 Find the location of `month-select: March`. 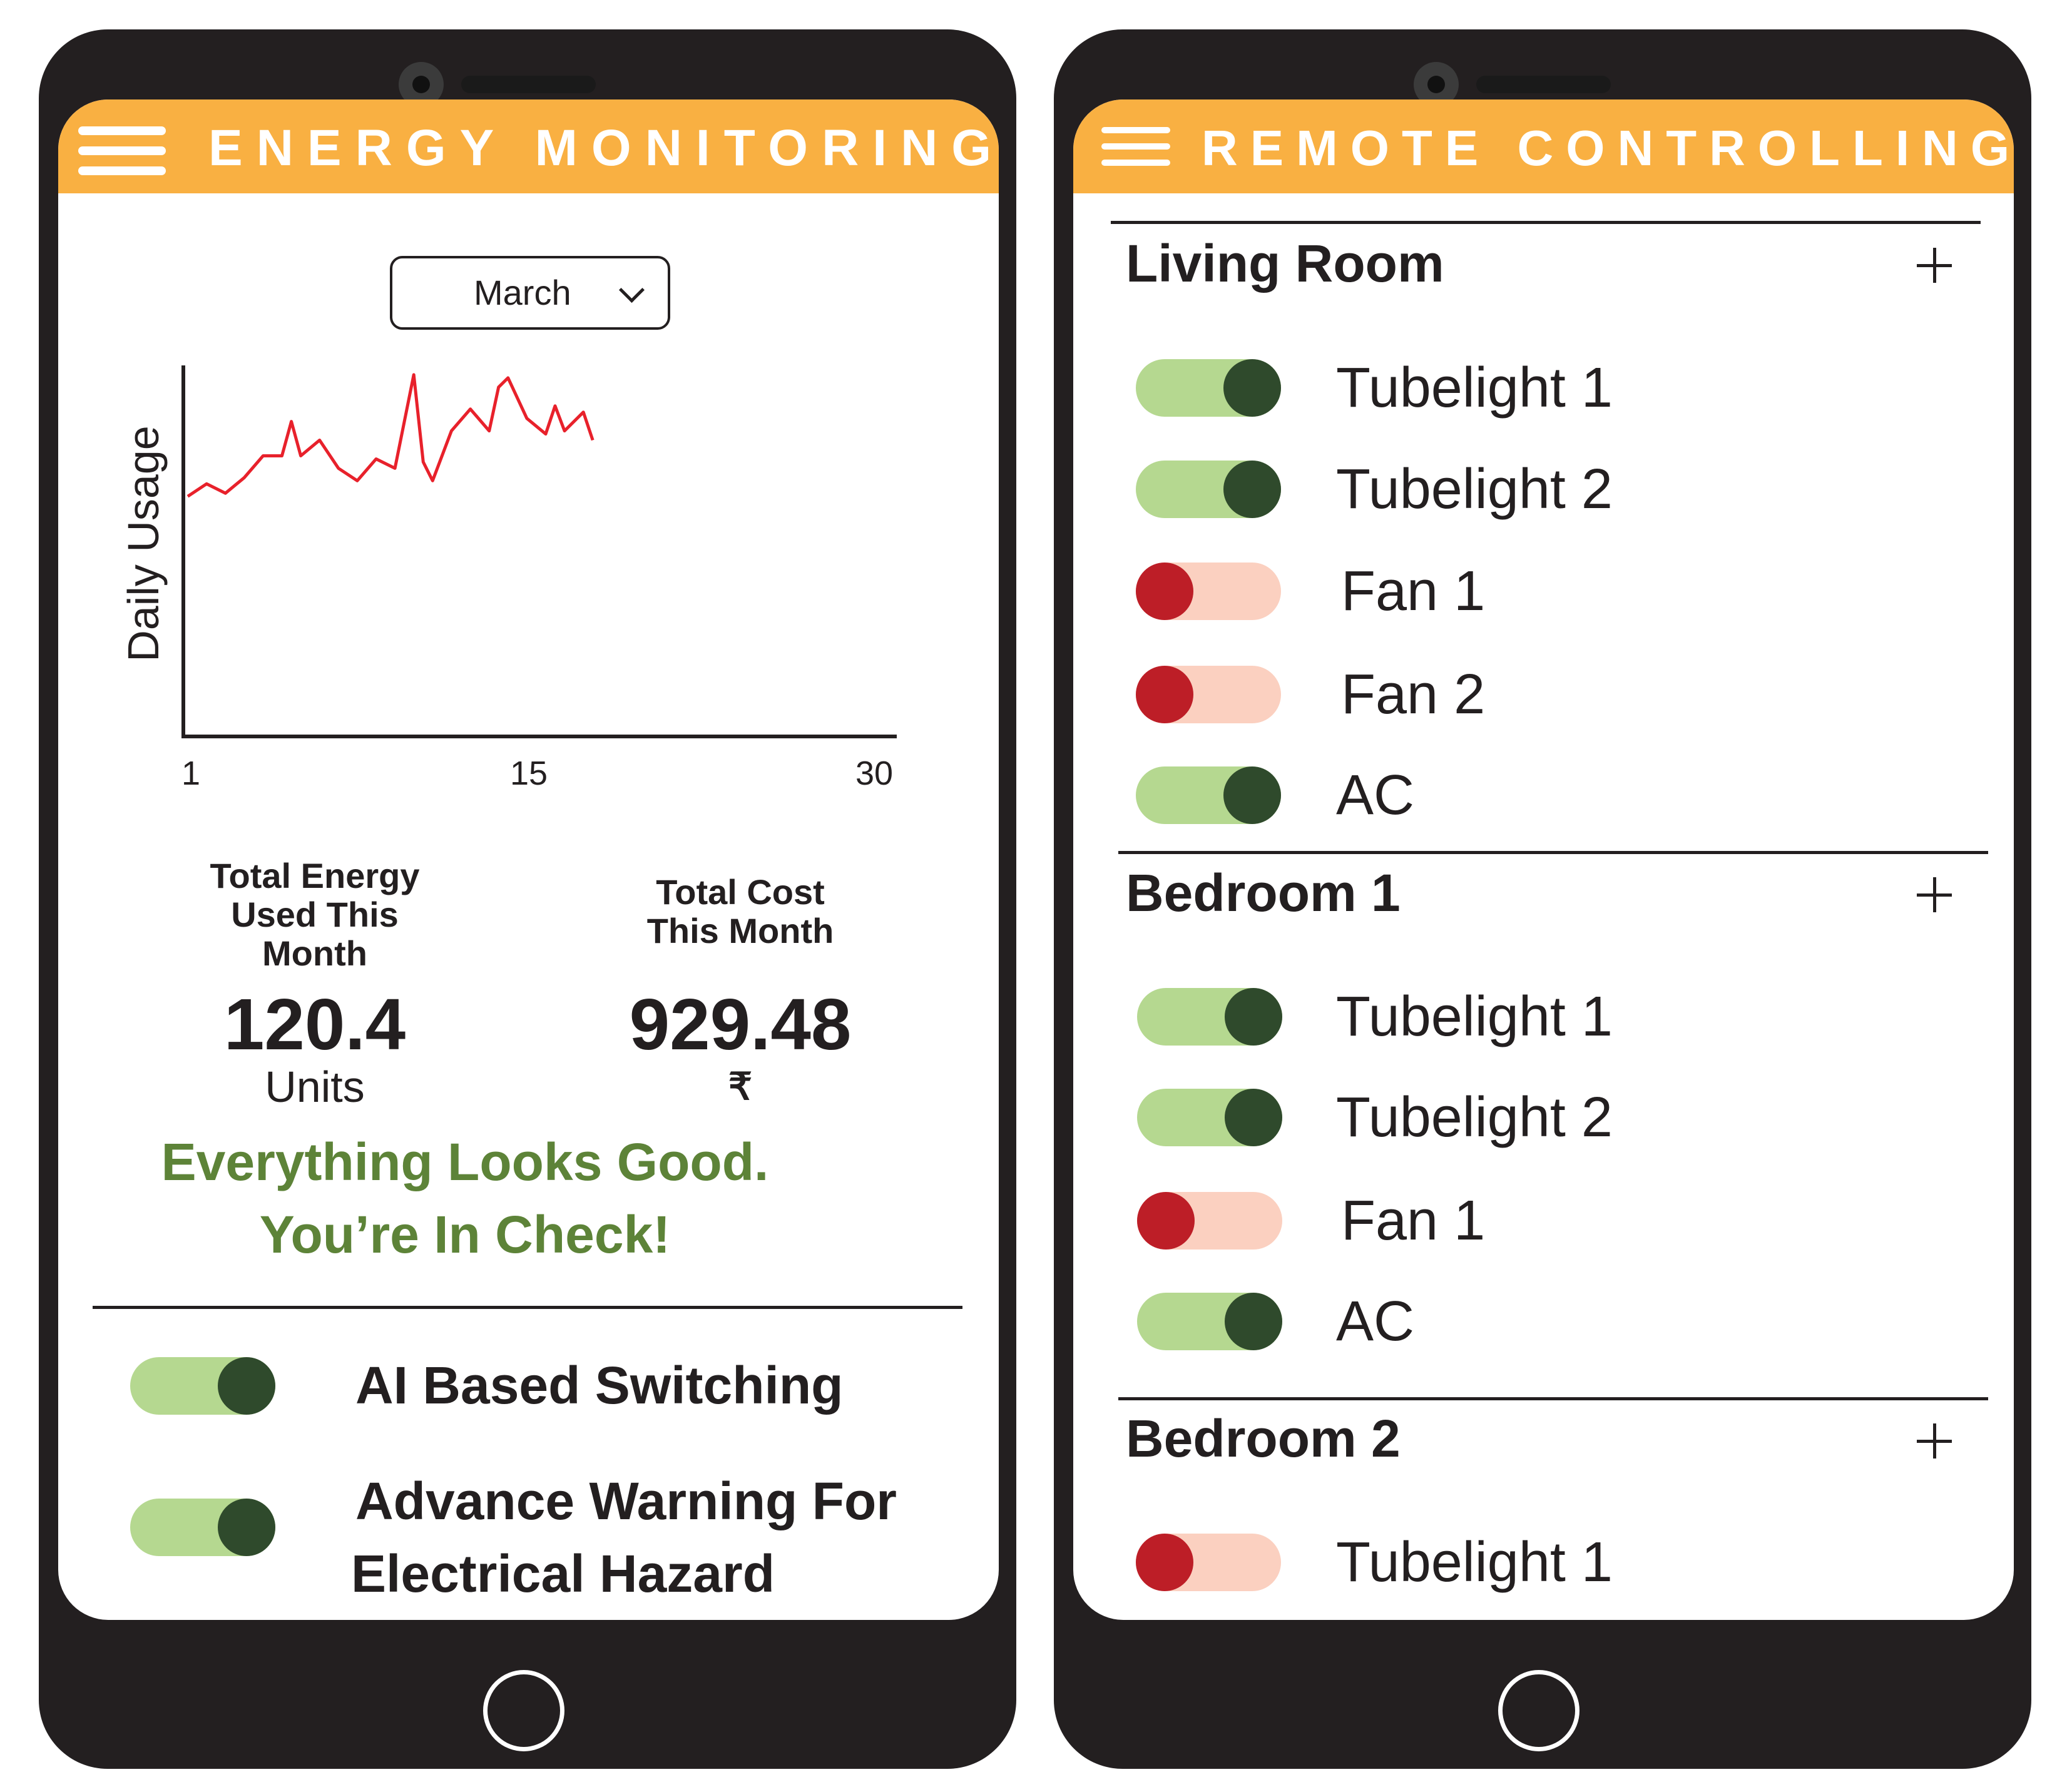

month-select: March is located at coordinates (530, 293).